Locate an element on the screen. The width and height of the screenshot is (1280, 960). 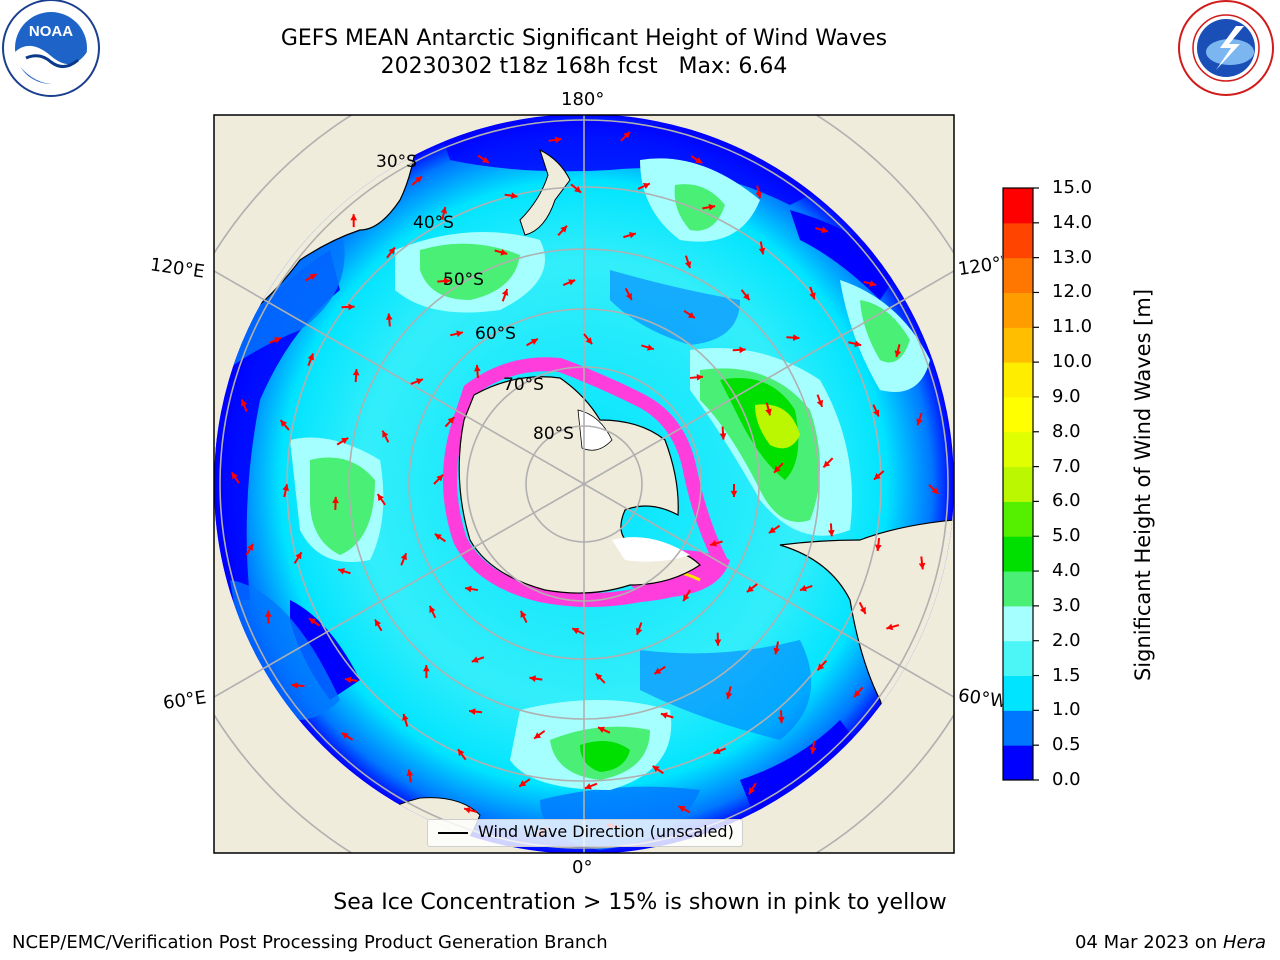
noaa-logo: NOAA is located at coordinates (51, 48).